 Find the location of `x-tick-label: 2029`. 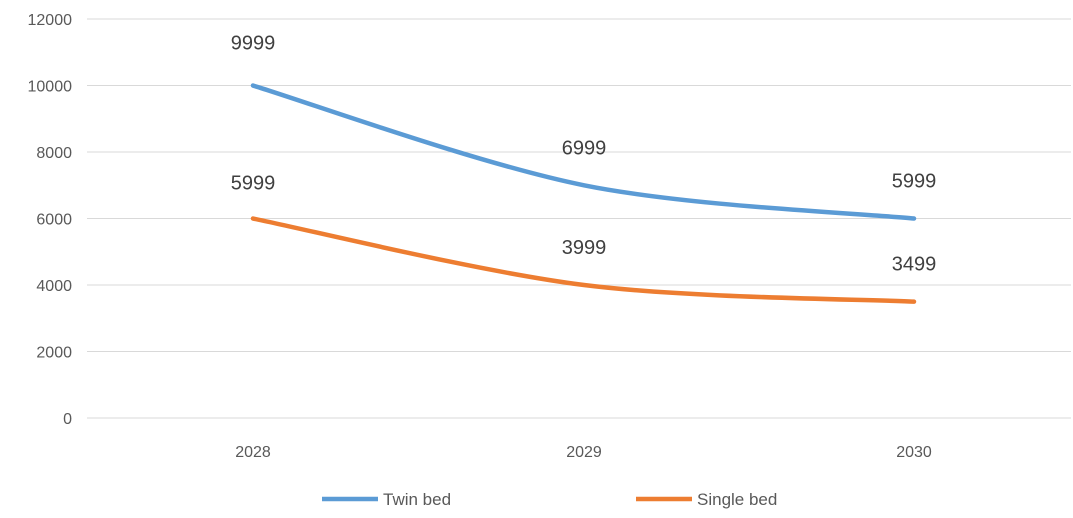

x-tick-label: 2029 is located at coordinates (584, 452).